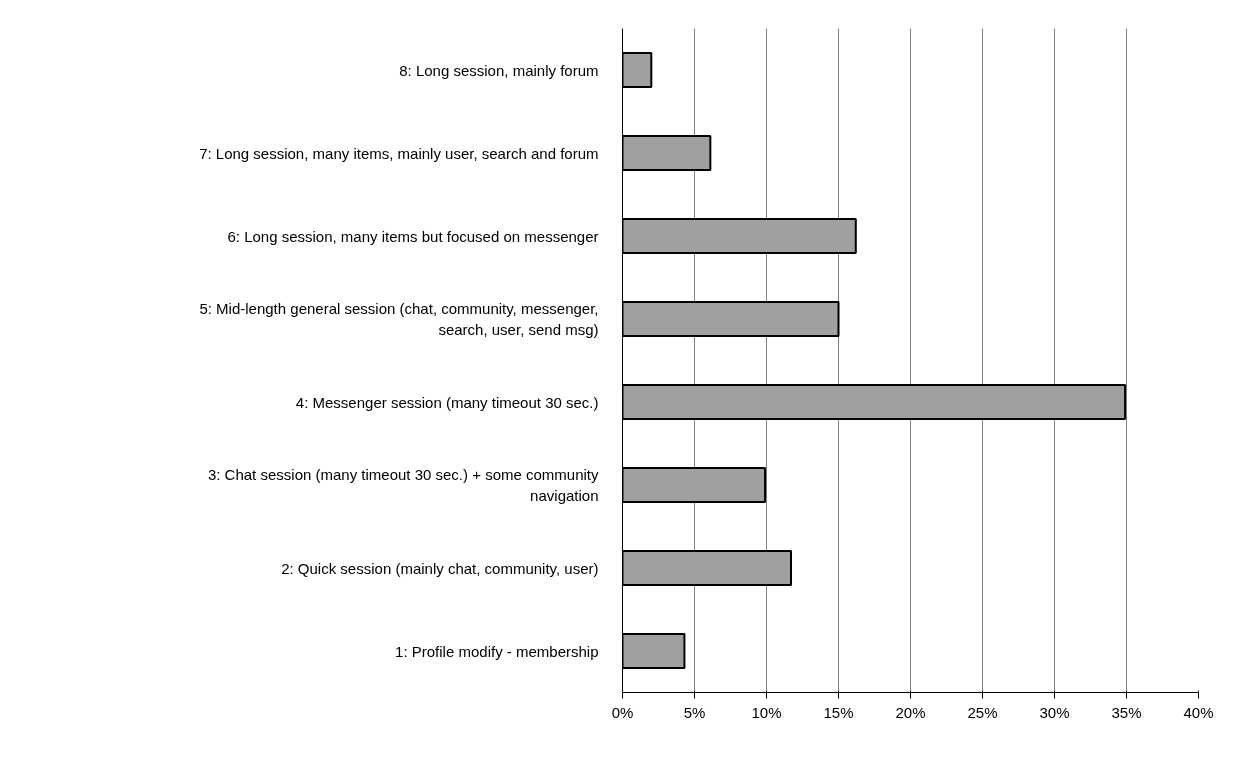 This screenshot has width=1243, height=760. Describe the element at coordinates (1054, 712) in the screenshot. I see `x-tick-label: 30%` at that location.